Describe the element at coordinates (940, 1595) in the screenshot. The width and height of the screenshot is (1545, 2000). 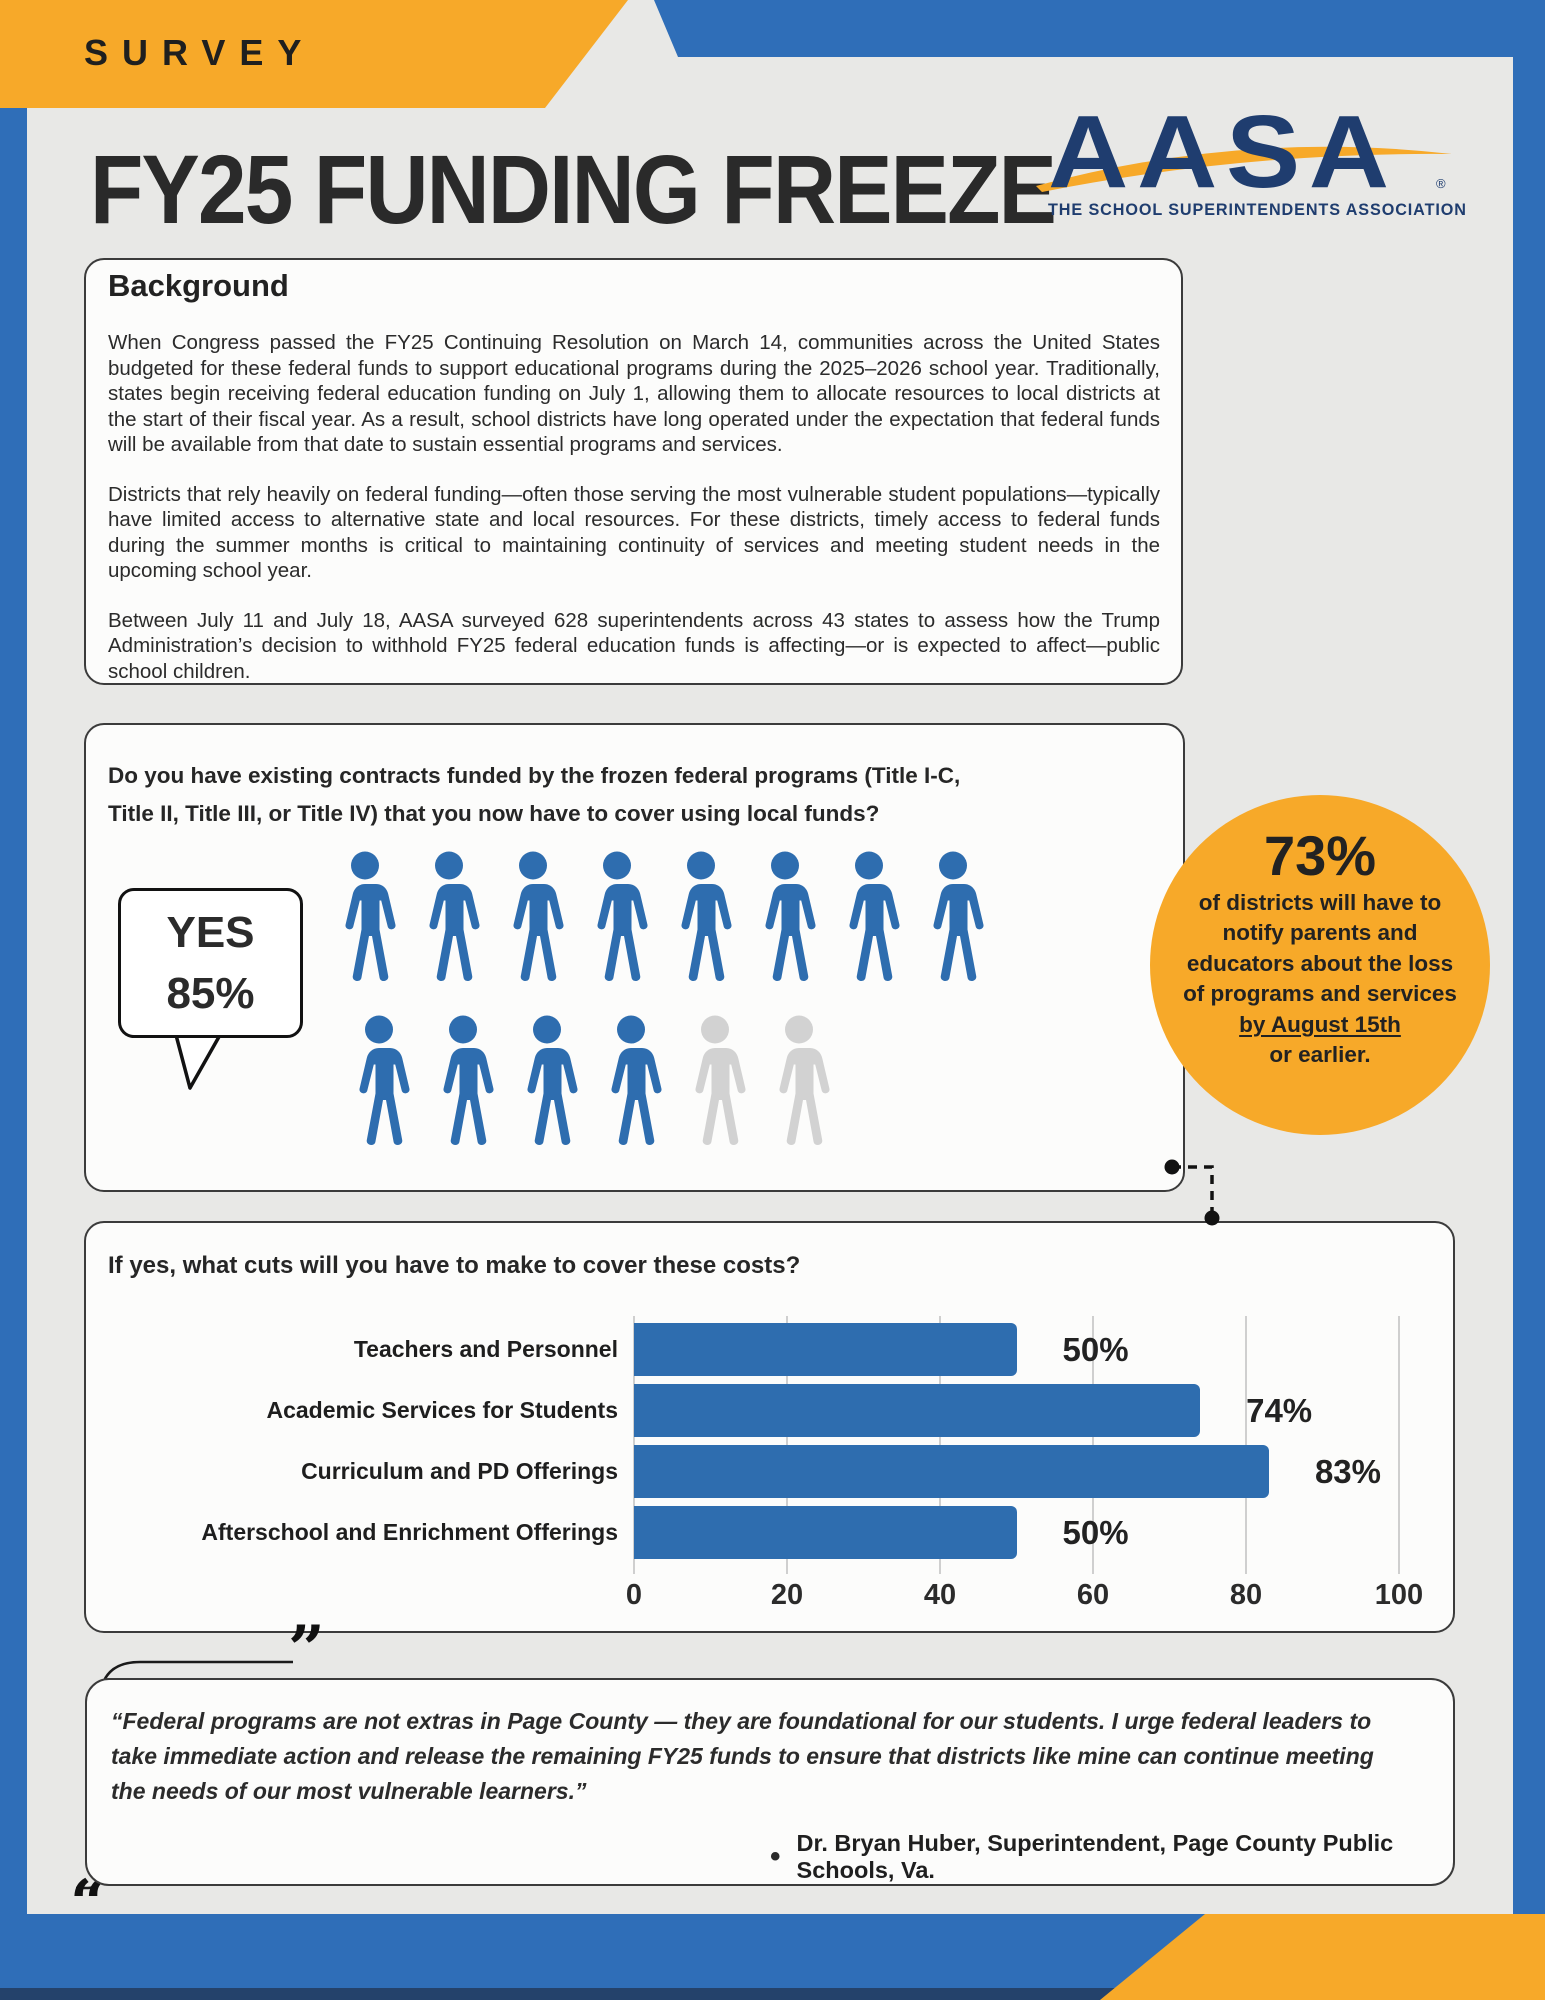
I see `x-axis-tick-label: 40` at that location.